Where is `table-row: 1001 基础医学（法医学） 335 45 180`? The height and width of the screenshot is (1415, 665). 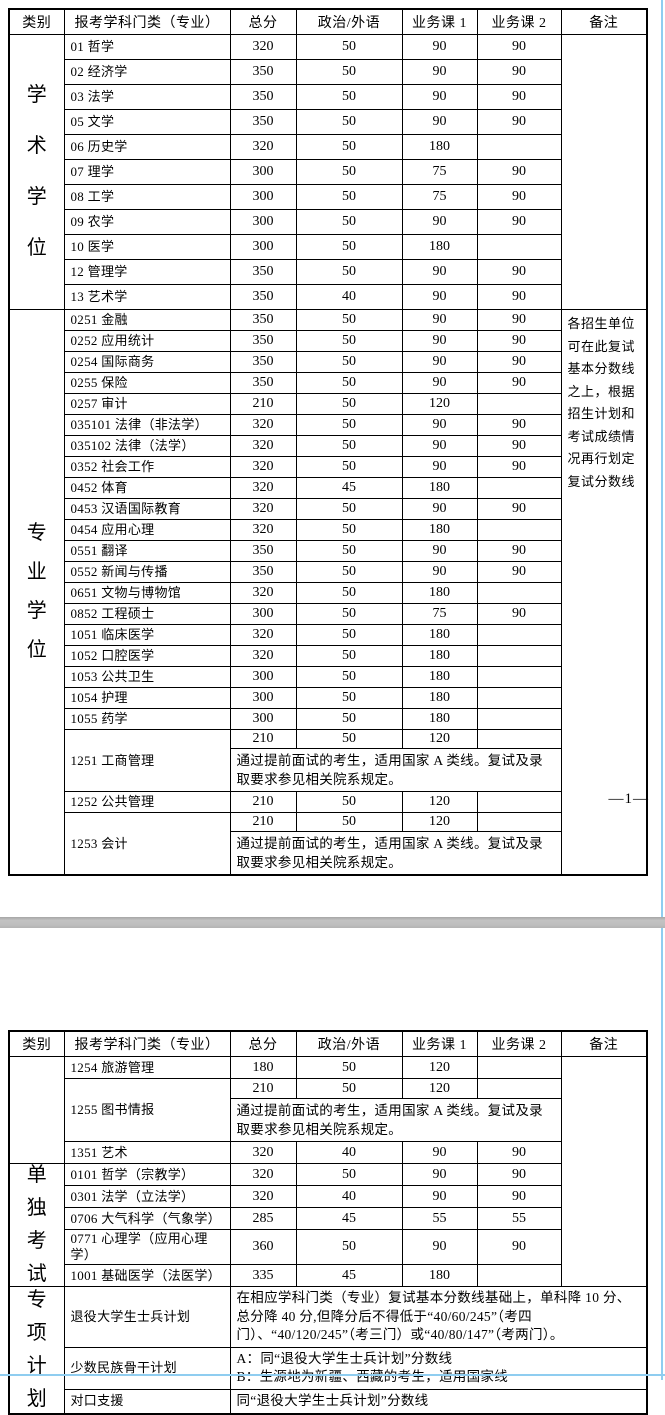 table-row: 1001 基础医学（法医学） 335 45 180 is located at coordinates (328, 1275).